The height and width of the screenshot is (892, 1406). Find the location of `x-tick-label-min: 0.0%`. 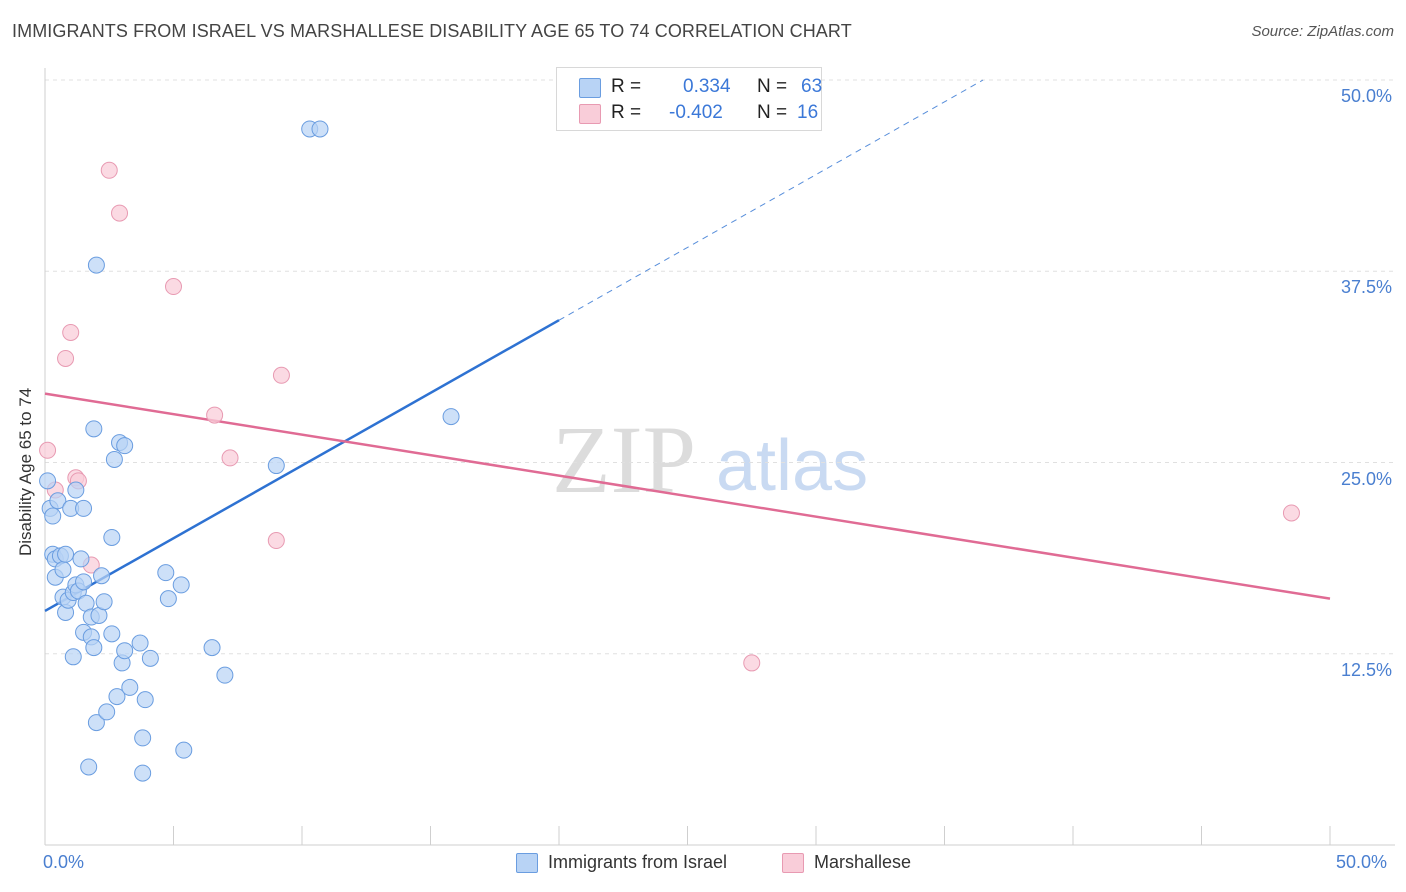

x-tick-label-min: 0.0% is located at coordinates (64, 862).